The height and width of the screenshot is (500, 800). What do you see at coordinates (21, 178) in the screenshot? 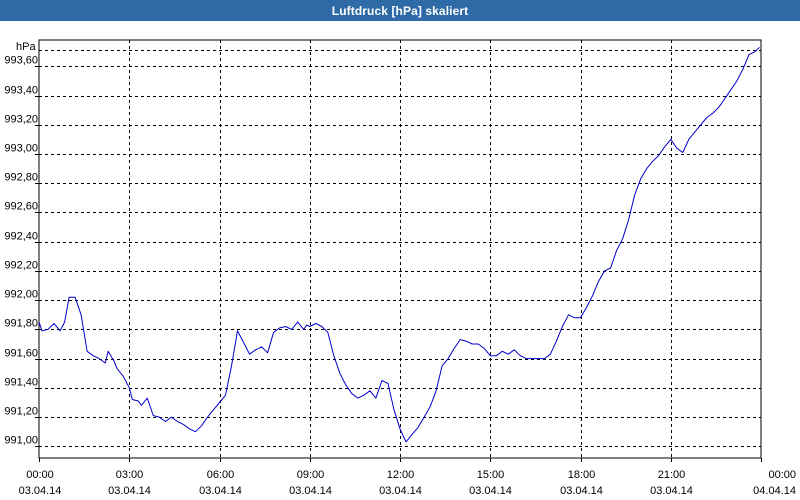
I see `y-tick-label: 992,80` at bounding box center [21, 178].